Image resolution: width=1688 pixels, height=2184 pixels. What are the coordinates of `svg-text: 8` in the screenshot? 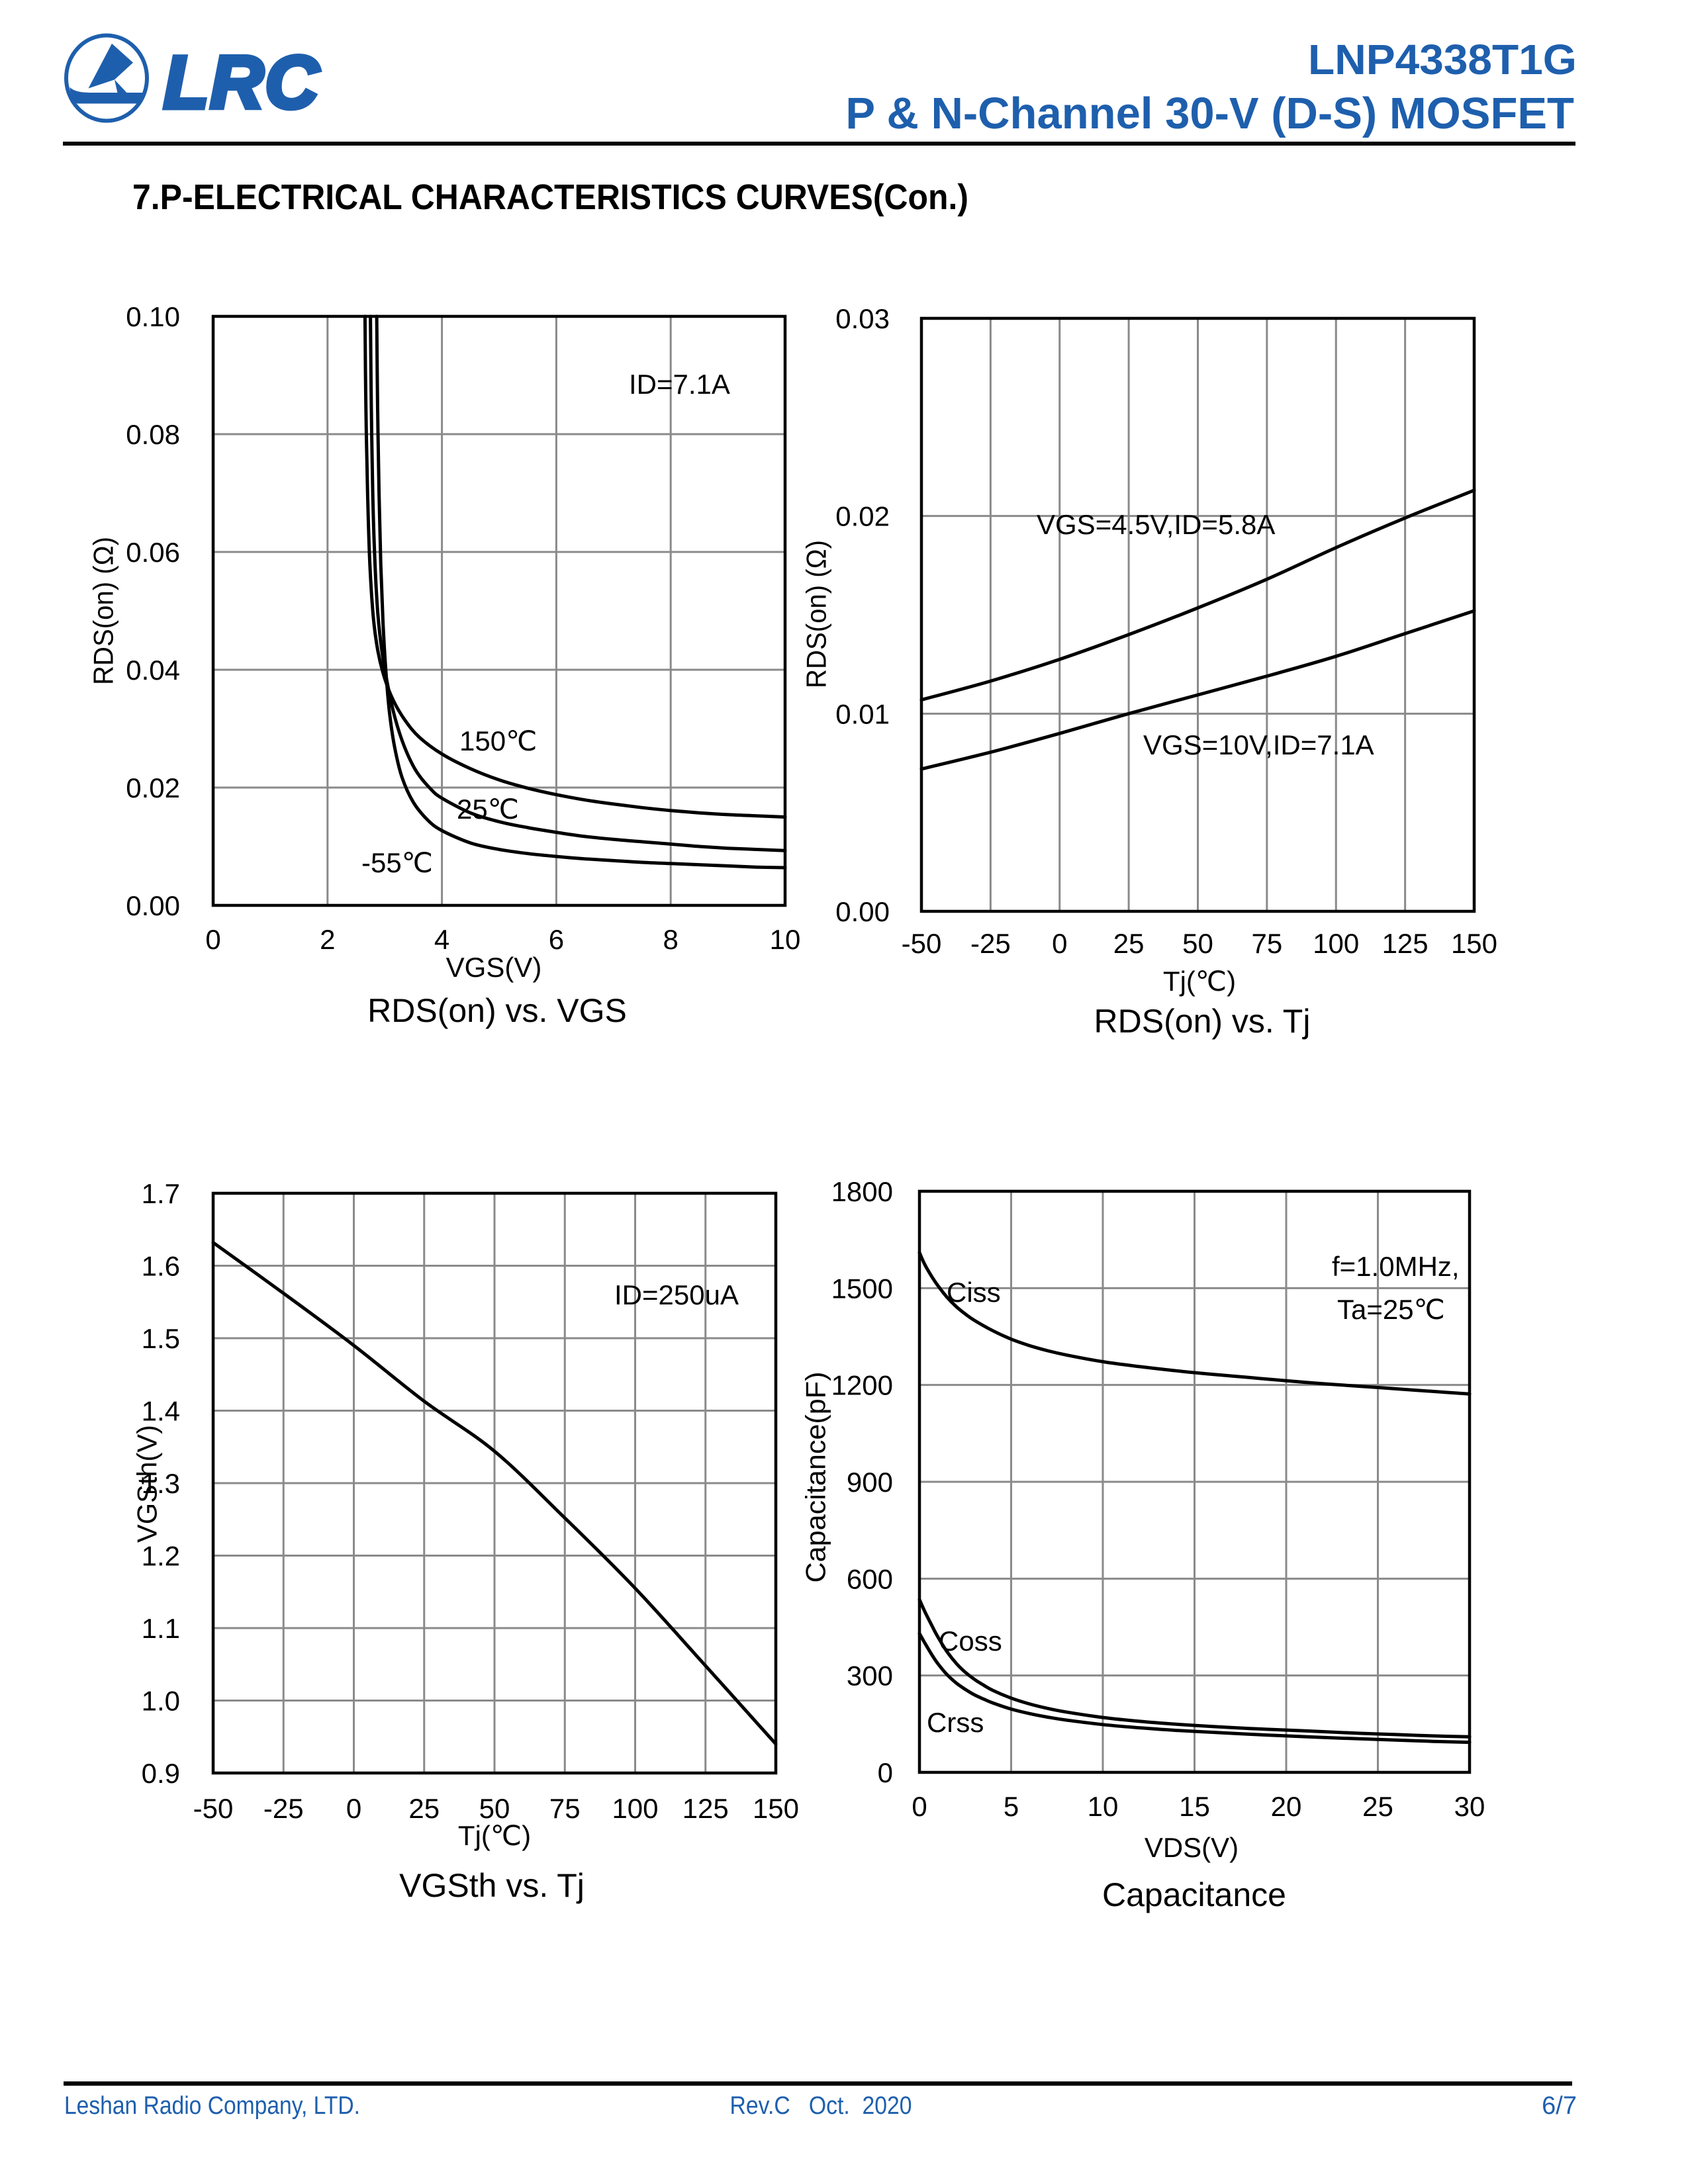 It's located at (671, 940).